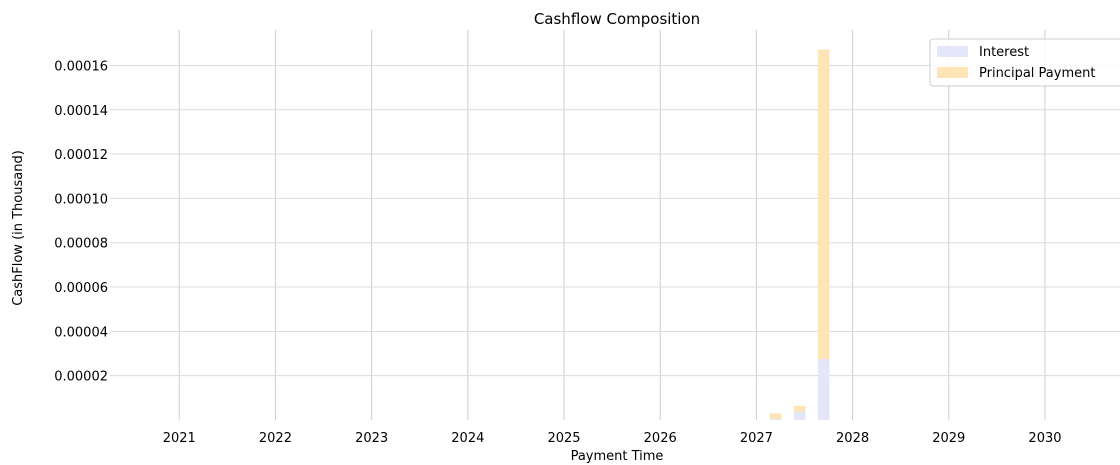  I want to click on legend: Interest Principal Payment, so click(1024, 62).